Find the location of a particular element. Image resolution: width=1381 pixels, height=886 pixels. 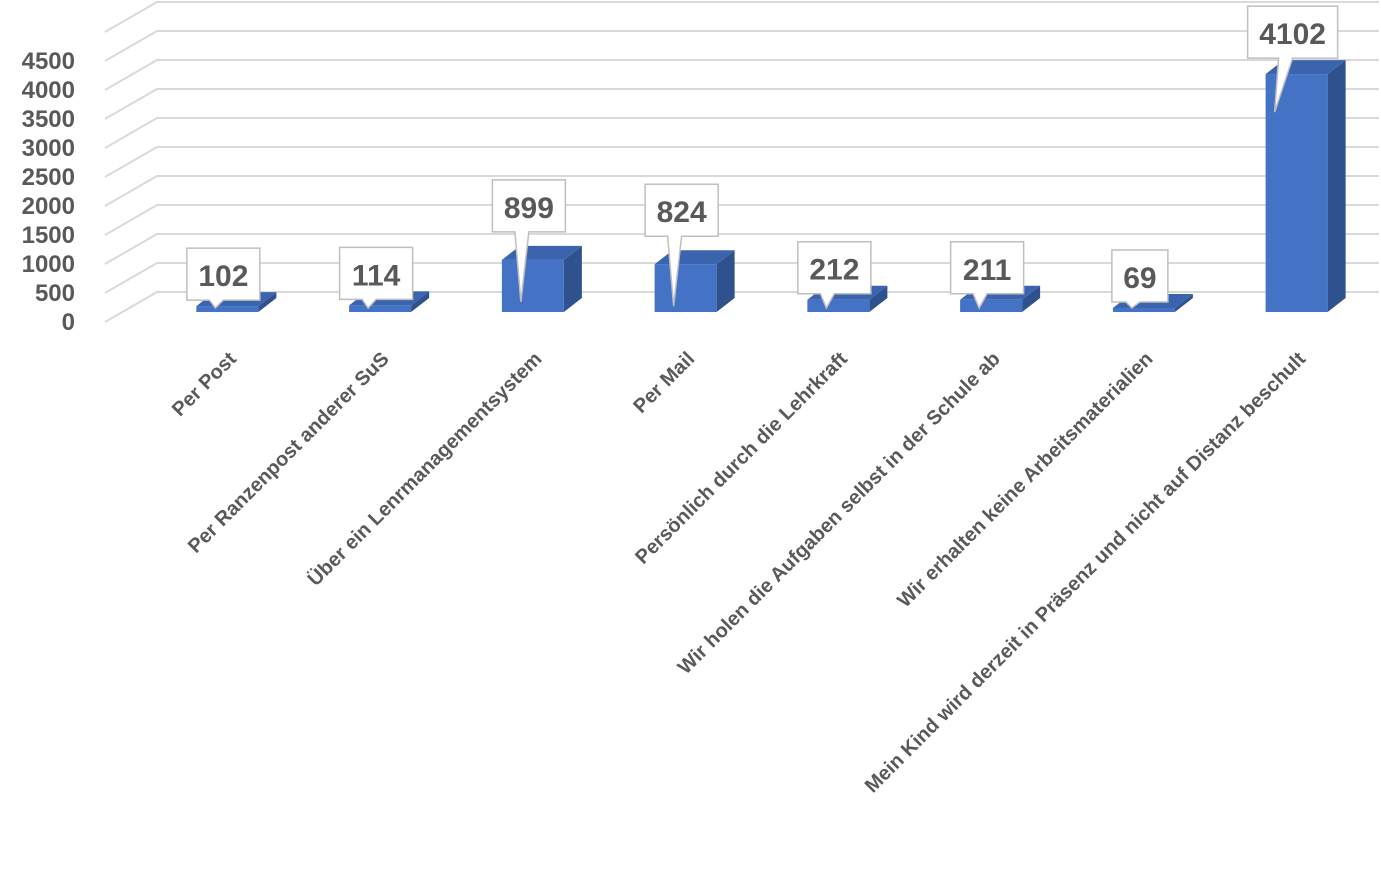

x-tick-label: Über ein Lenrmanagementsystem is located at coordinates (424, 468).